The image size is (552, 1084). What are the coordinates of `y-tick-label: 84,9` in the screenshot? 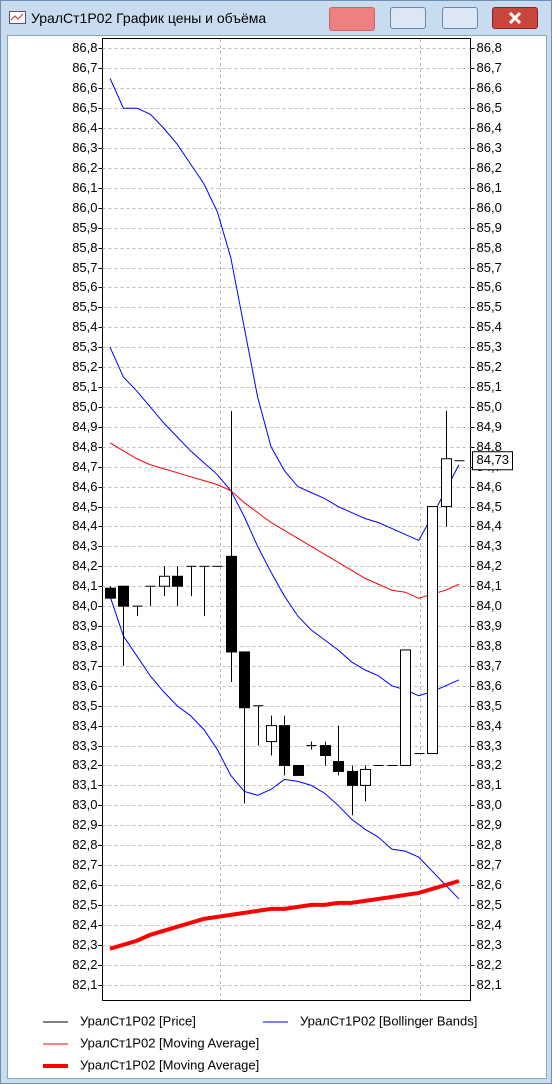 It's located at (489, 426).